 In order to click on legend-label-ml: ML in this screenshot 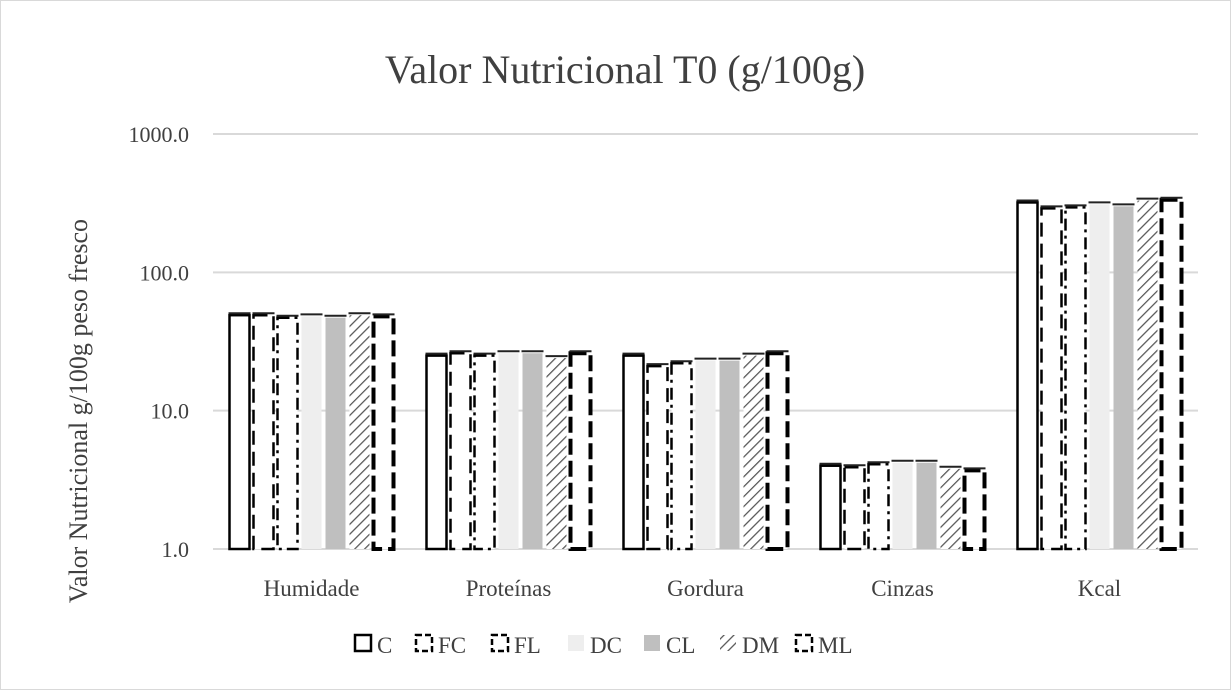, I will do `click(835, 645)`.